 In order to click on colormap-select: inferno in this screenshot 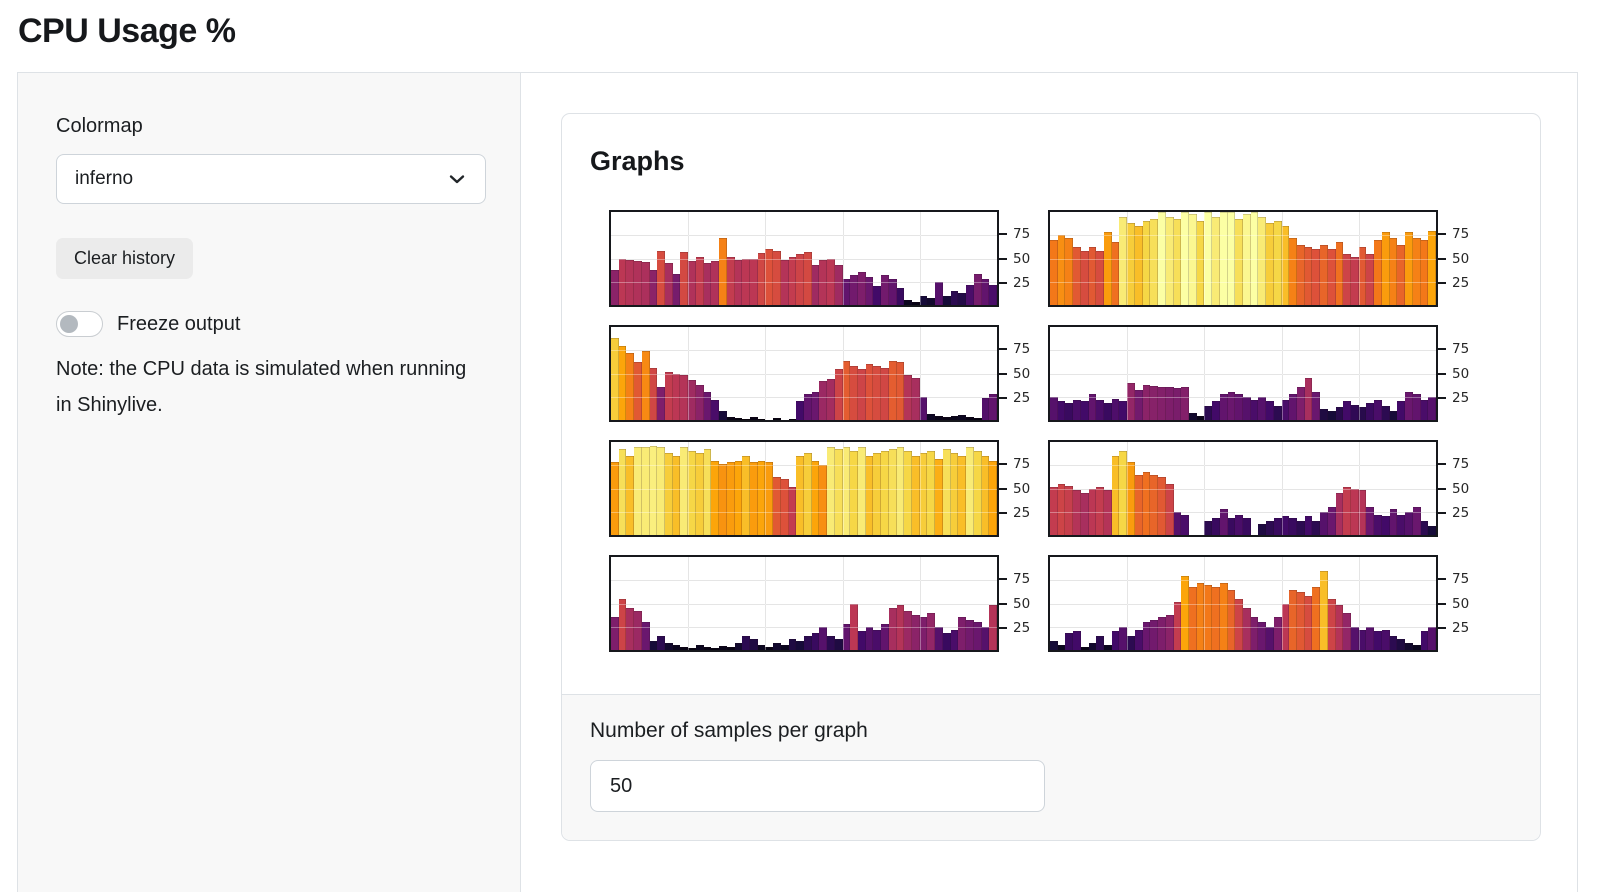, I will do `click(271, 179)`.